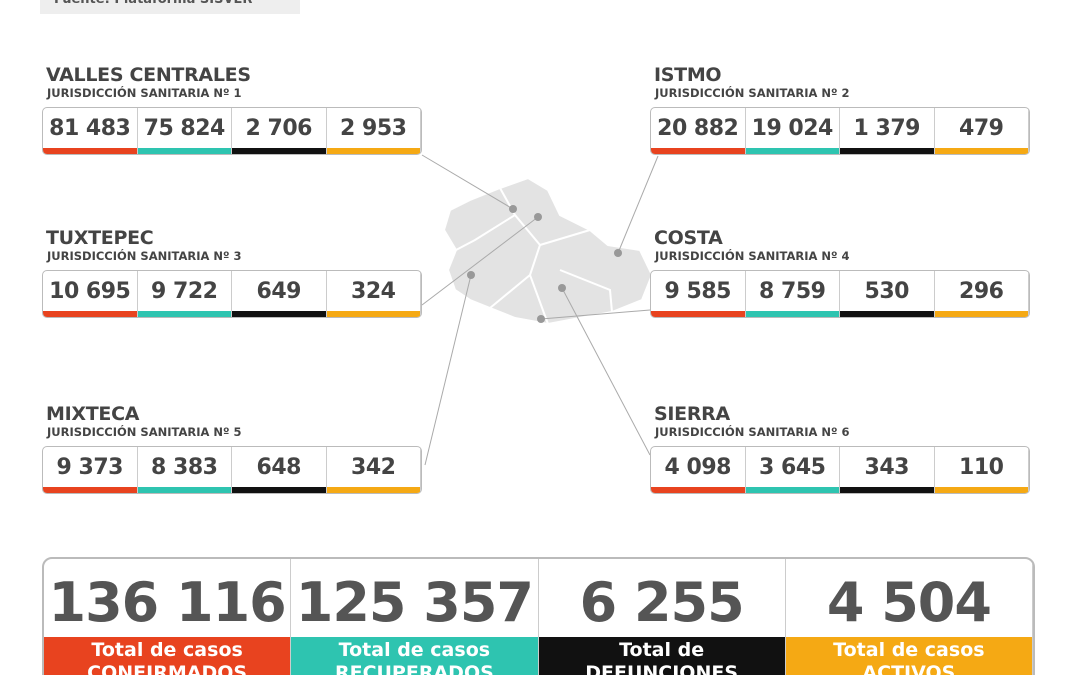 The width and height of the screenshot is (1080, 675). Describe the element at coordinates (148, 75) in the screenshot. I see `region-name: VALLES CENTRALES` at that location.